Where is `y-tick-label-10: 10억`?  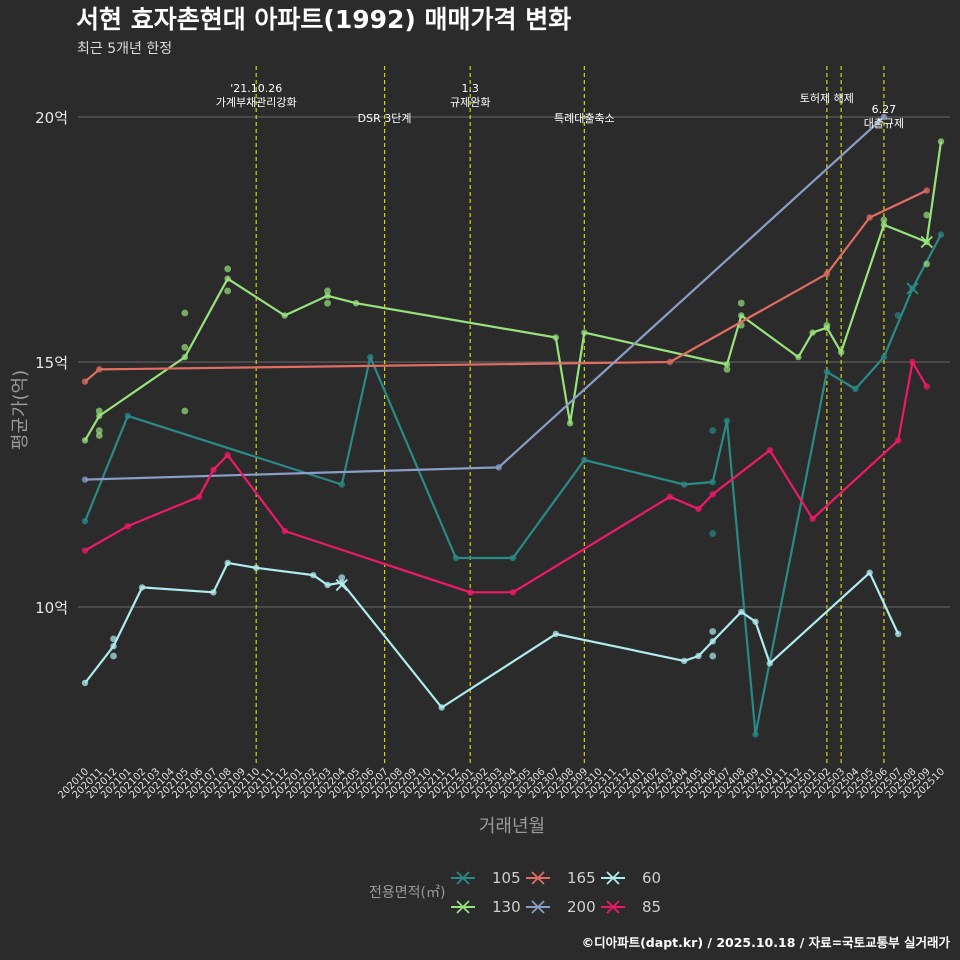
y-tick-label-10: 10억 is located at coordinates (51, 608).